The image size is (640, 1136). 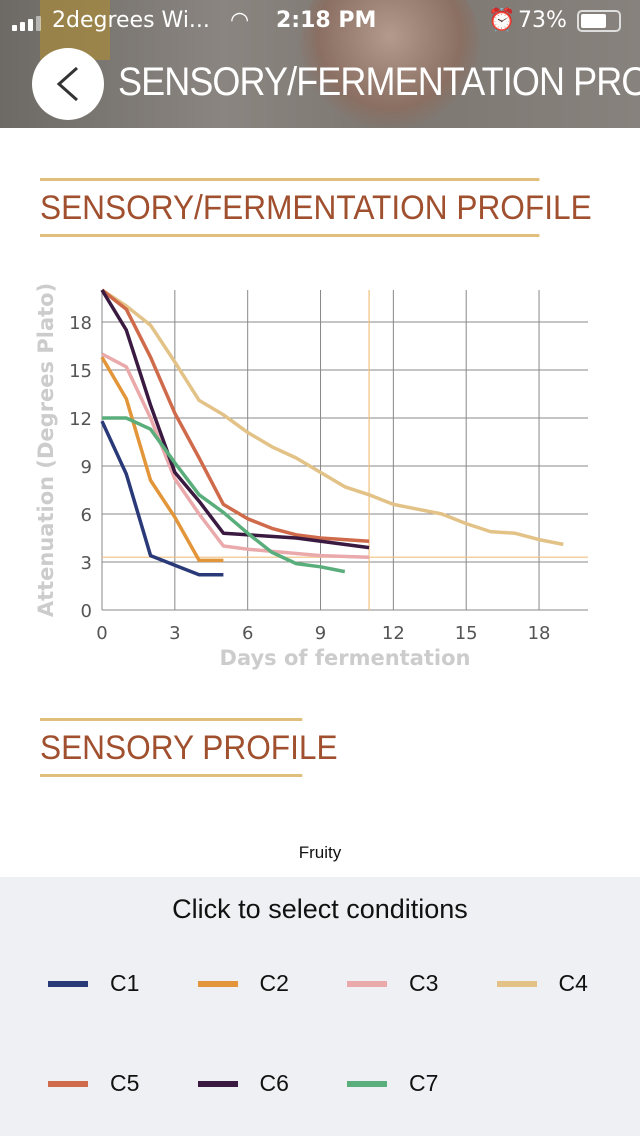 I want to click on y-tick-label: 6, so click(x=86, y=515).